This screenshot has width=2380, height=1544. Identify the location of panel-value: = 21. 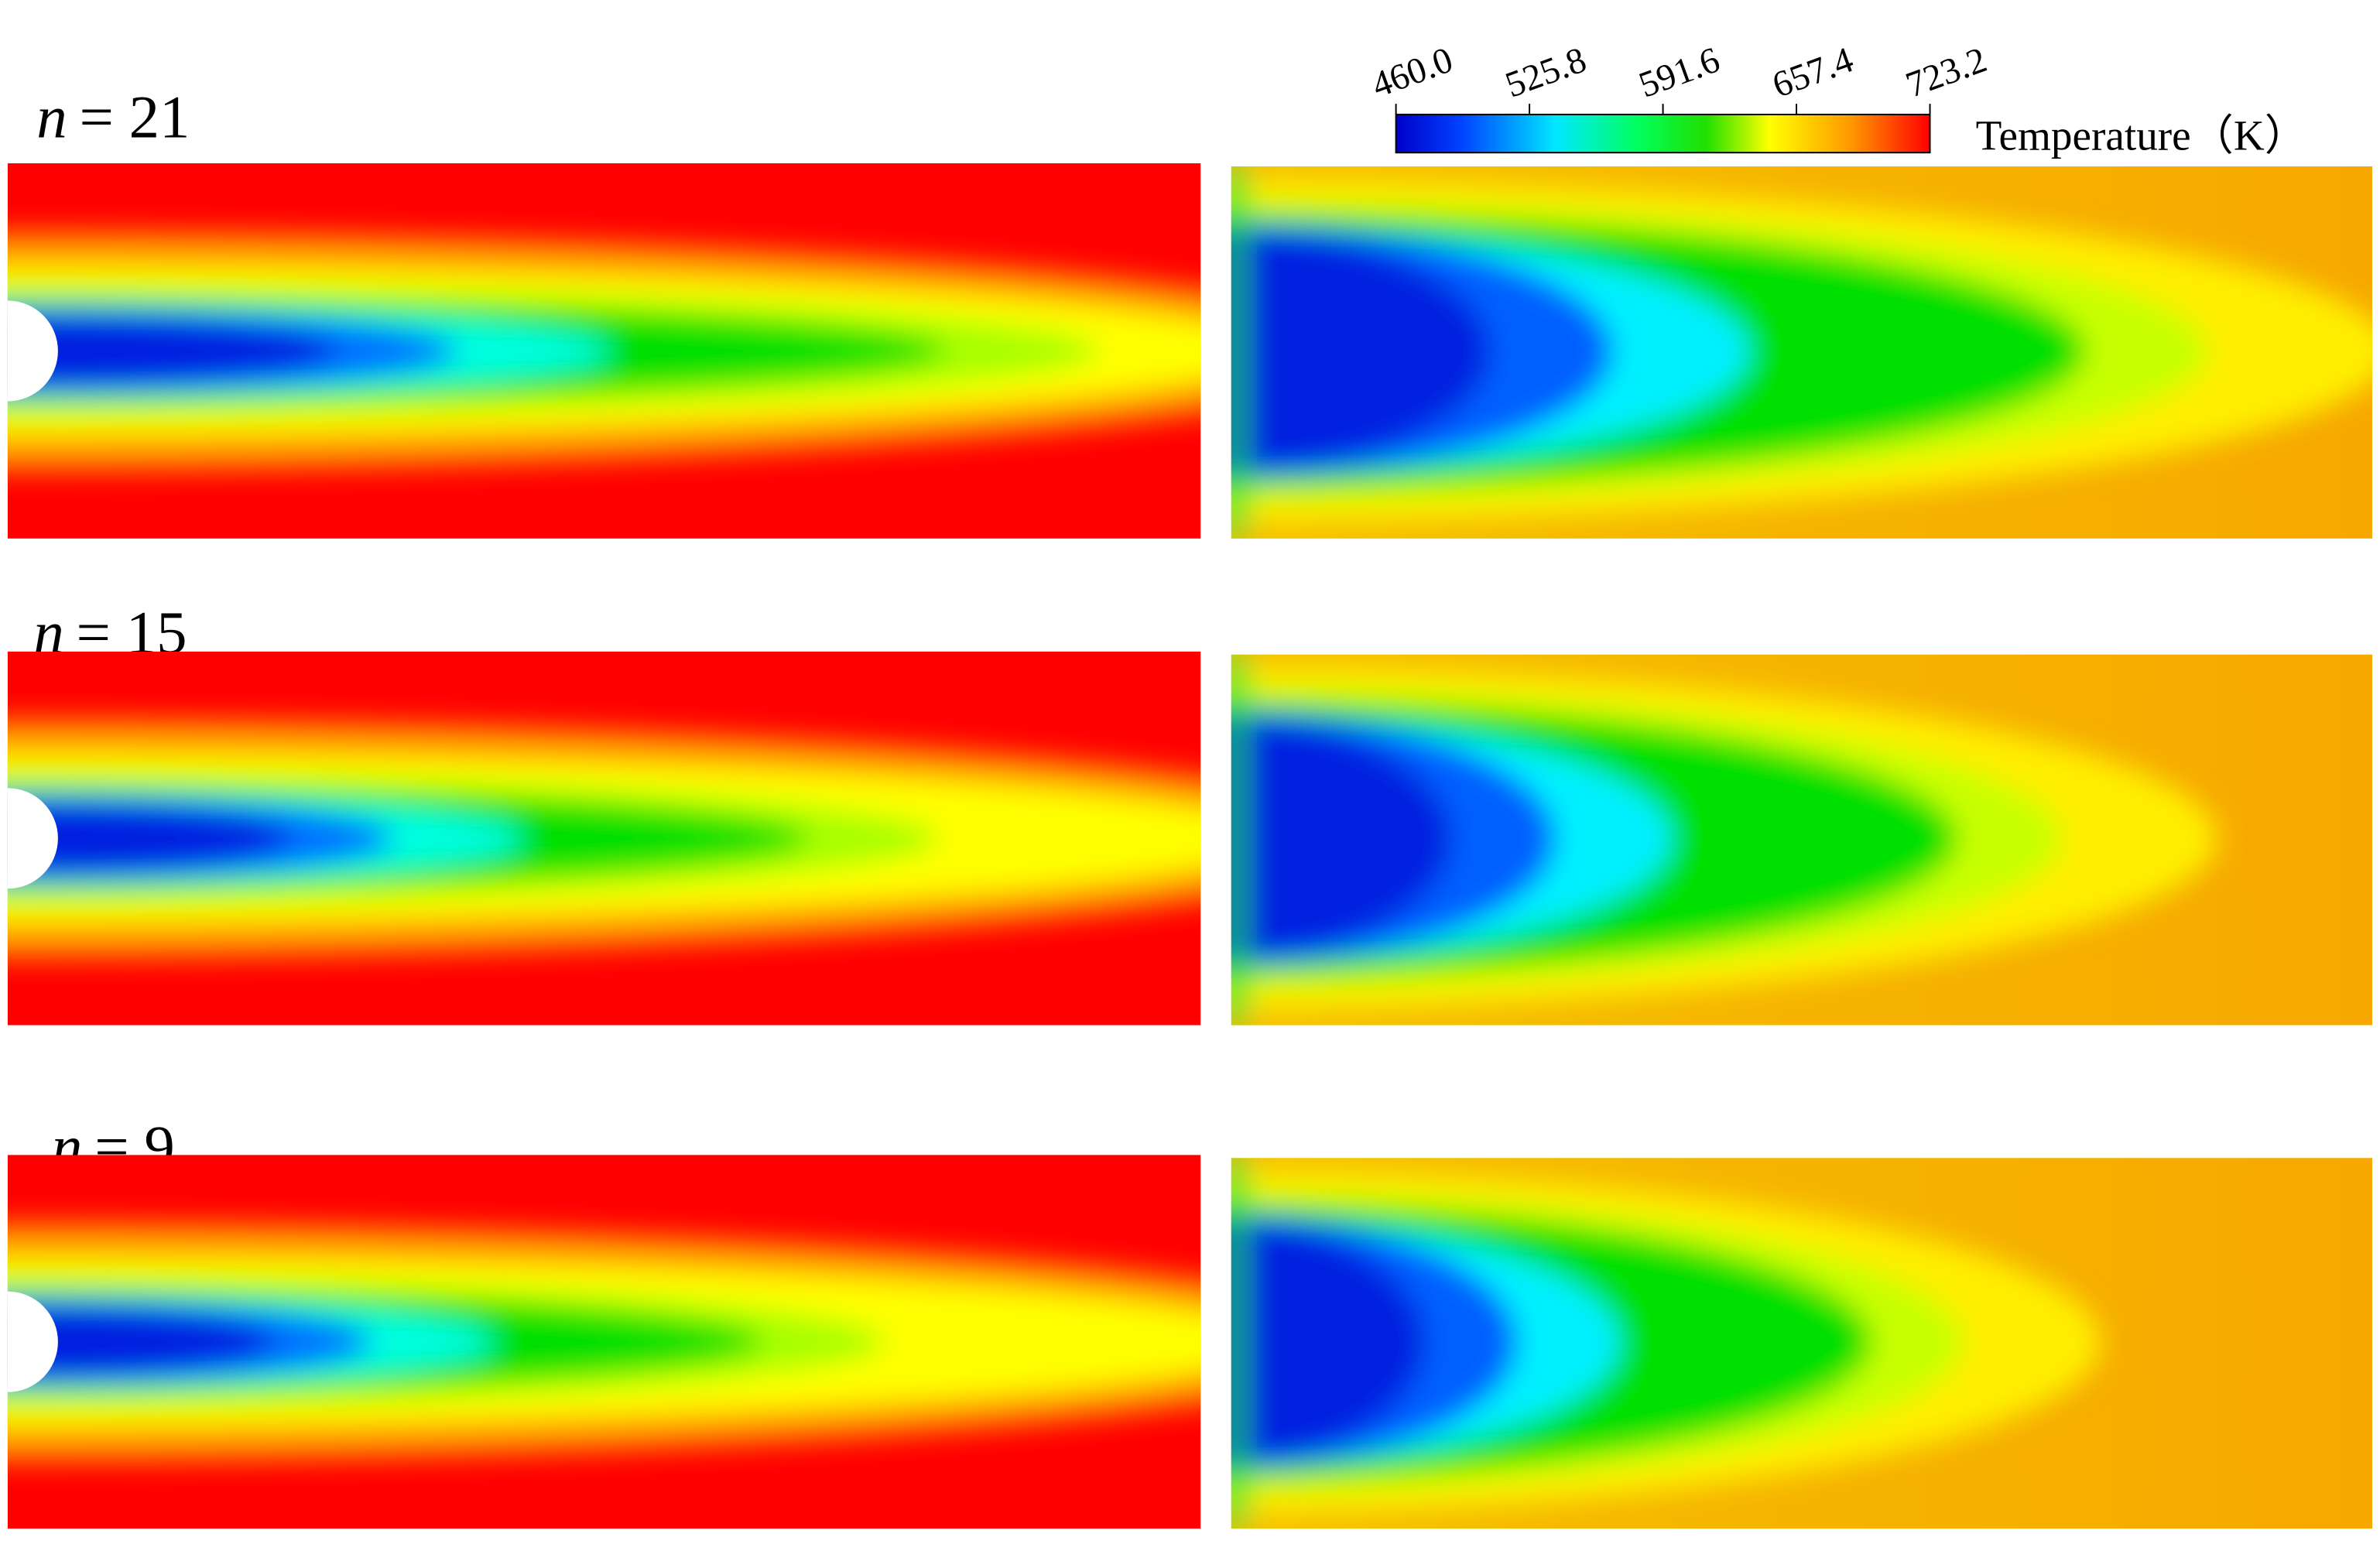
(134, 118).